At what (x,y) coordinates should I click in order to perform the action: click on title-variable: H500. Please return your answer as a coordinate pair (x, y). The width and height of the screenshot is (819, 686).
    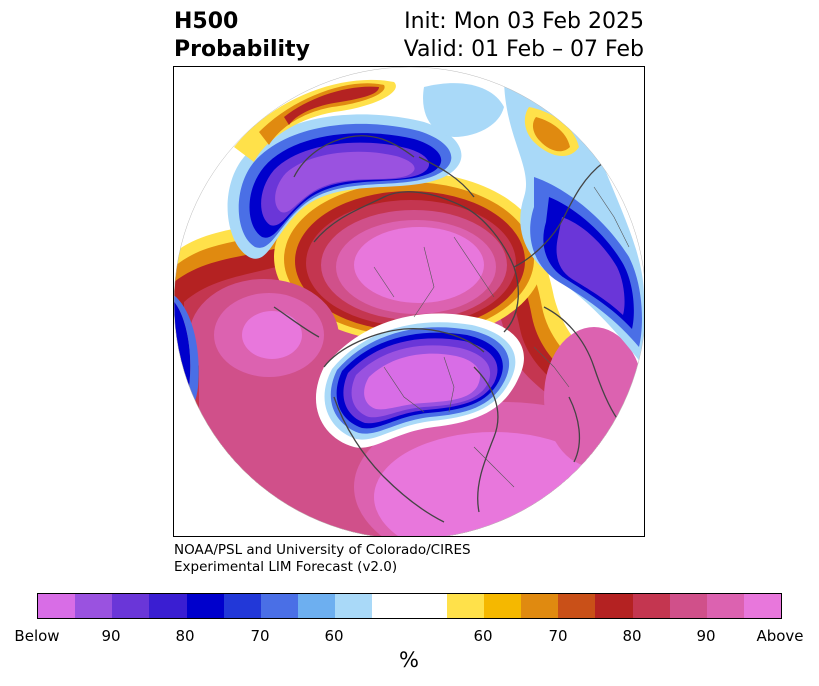
    Looking at the image, I should click on (206, 21).